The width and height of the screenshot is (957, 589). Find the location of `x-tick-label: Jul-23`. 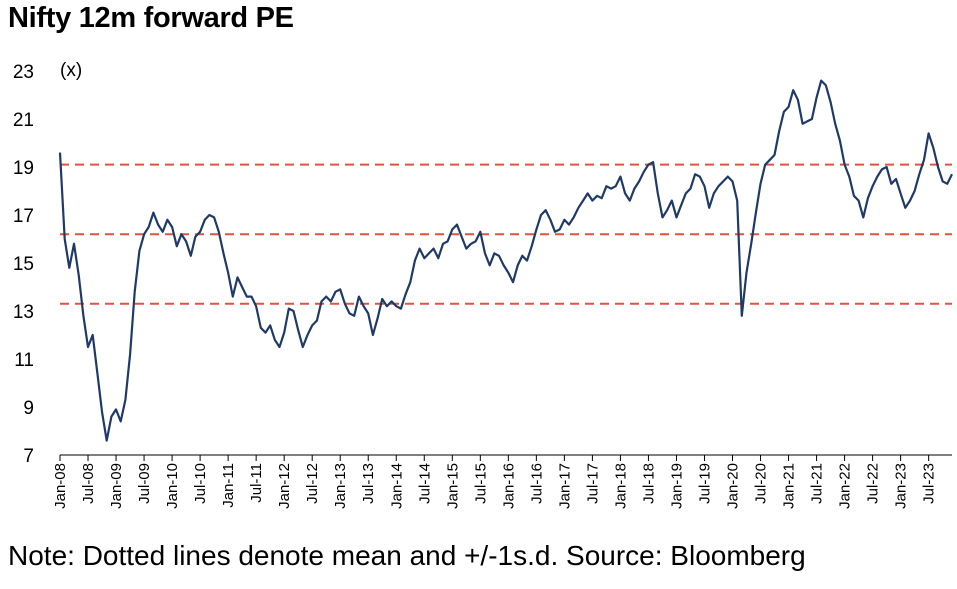

x-tick-label: Jul-23 is located at coordinates (929, 483).